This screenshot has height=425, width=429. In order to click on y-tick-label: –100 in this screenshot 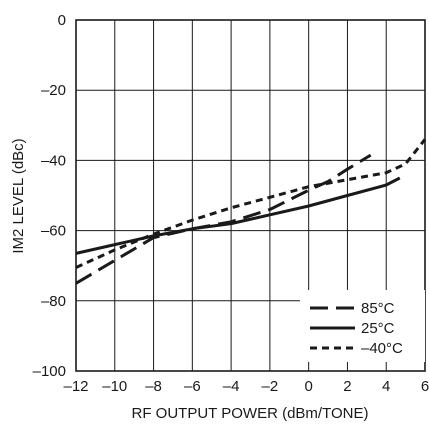, I will do `click(49, 371)`.